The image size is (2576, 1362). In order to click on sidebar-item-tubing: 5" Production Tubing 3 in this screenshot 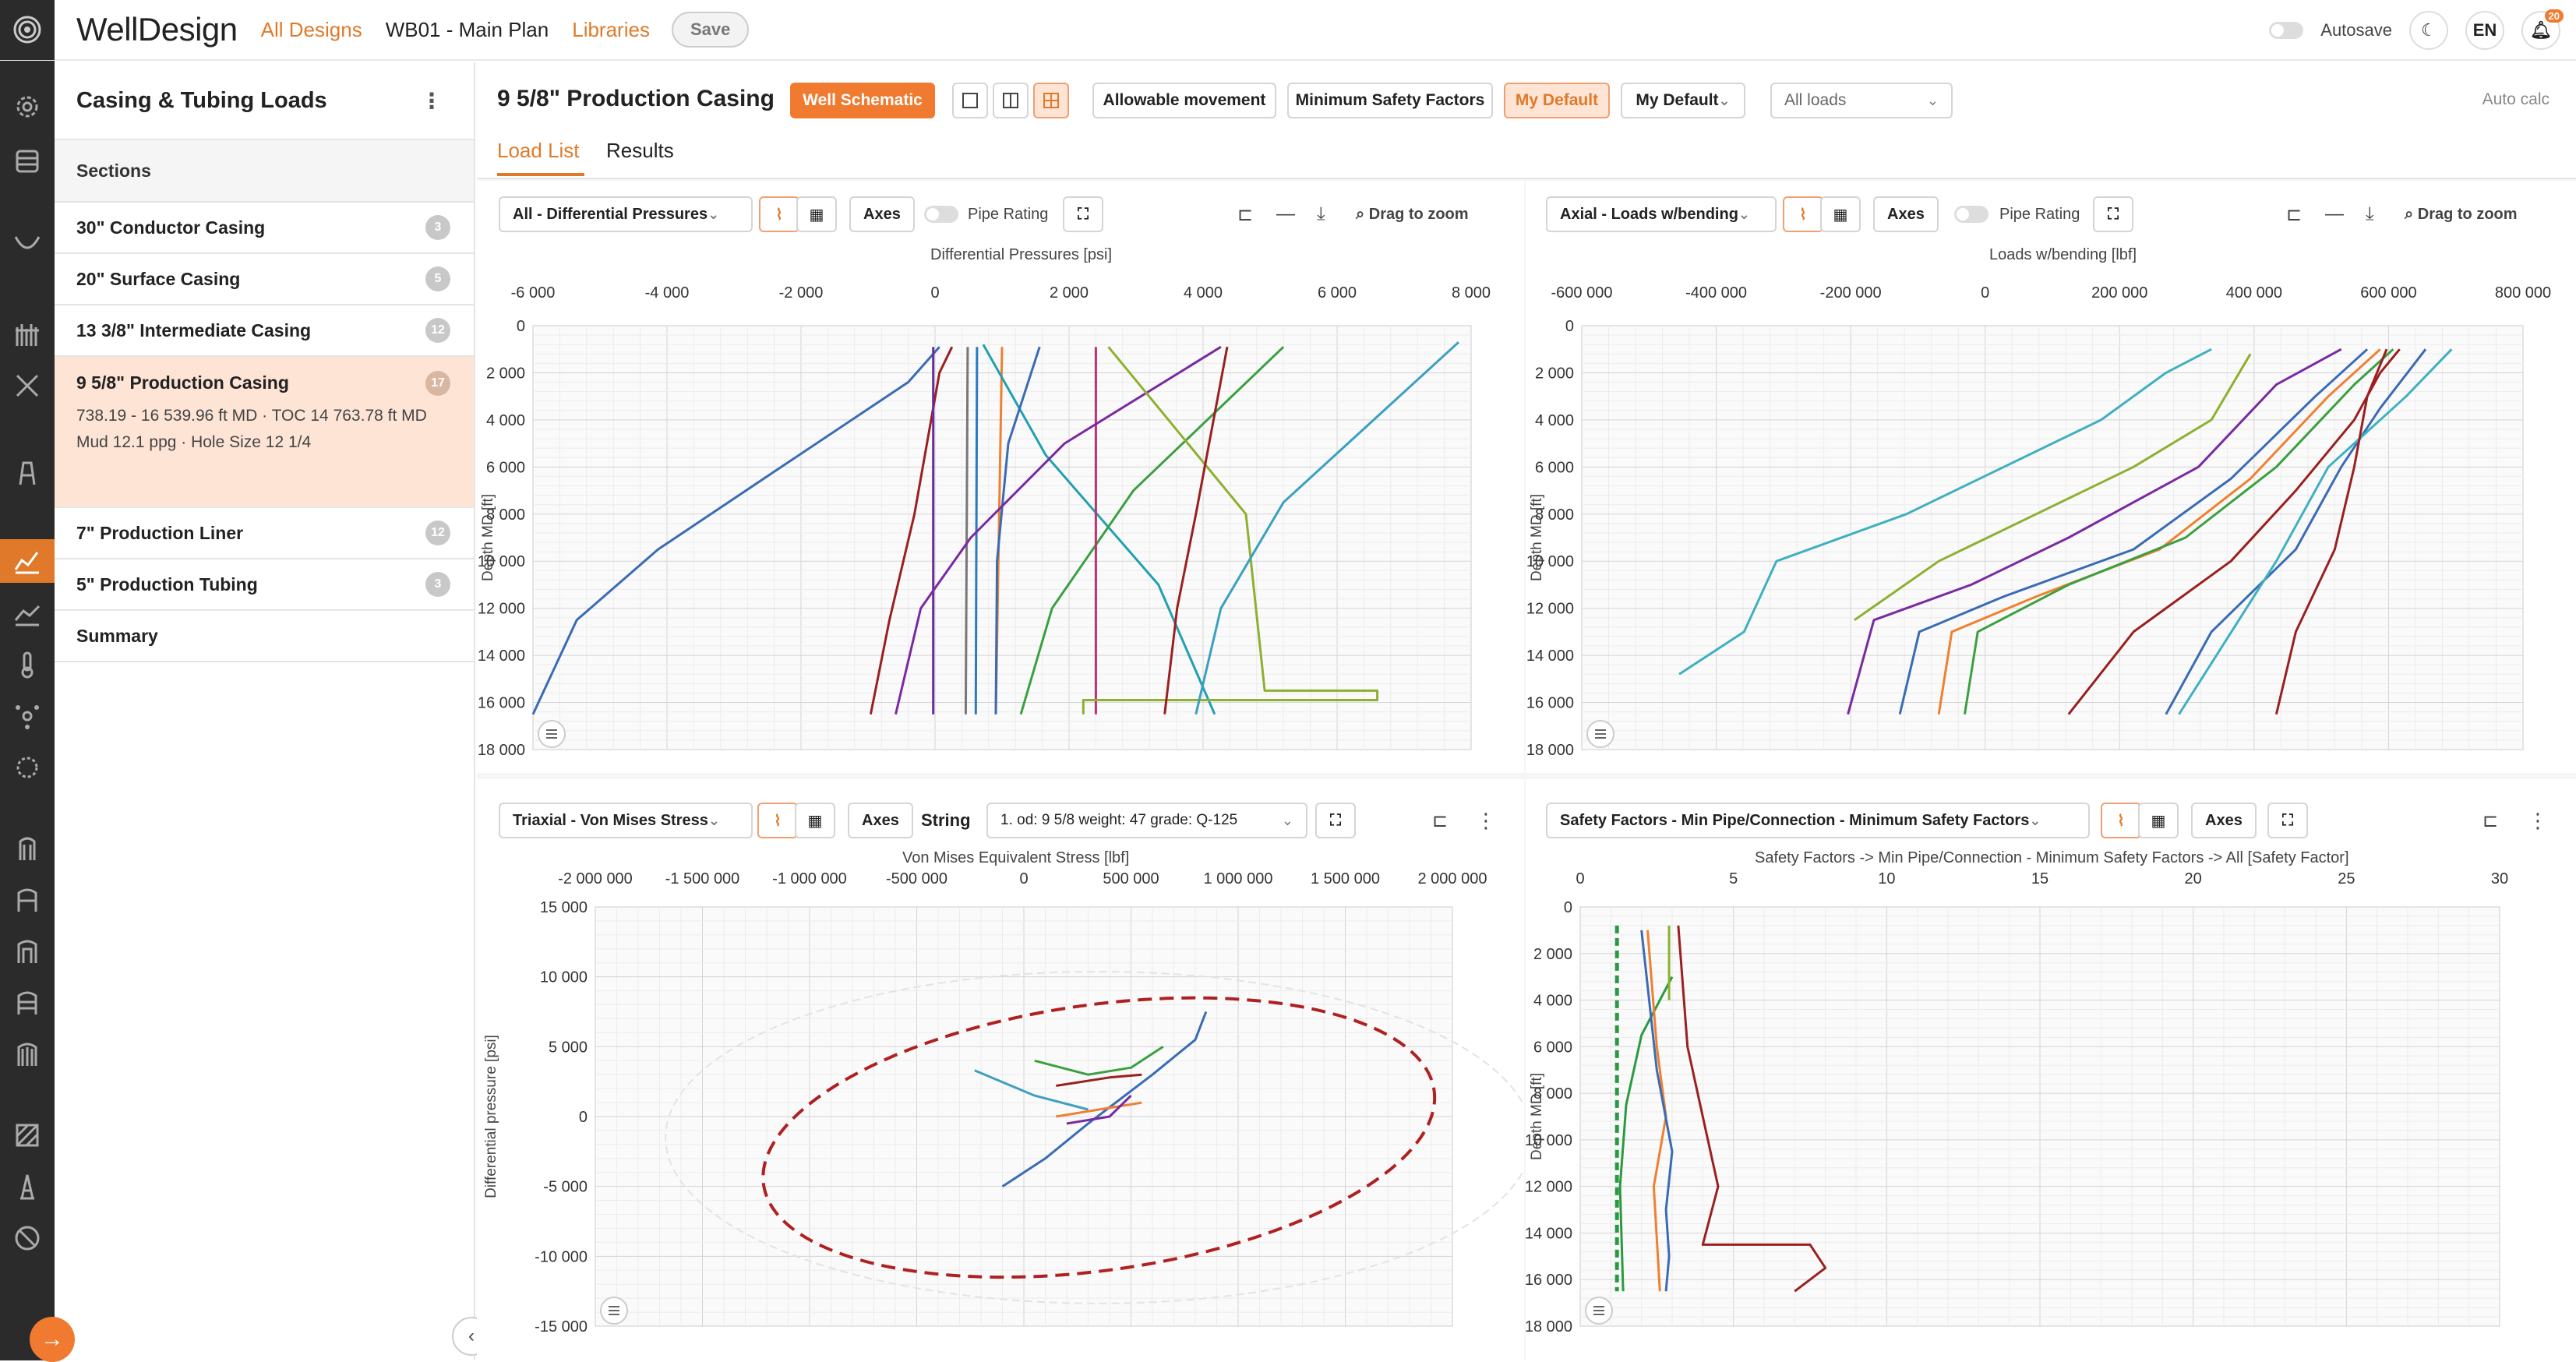, I will do `click(264, 585)`.